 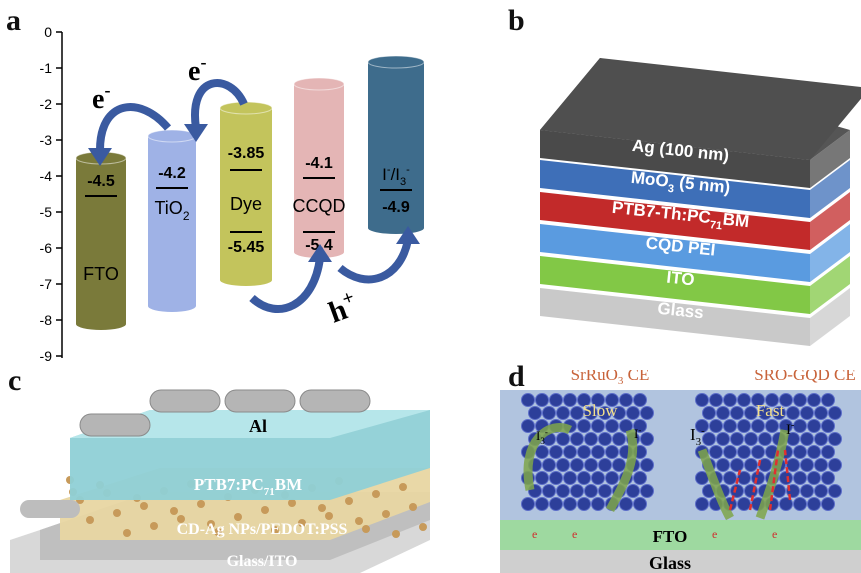 What do you see at coordinates (319, 163) in the screenshot?
I see `column-value: -4.1` at bounding box center [319, 163].